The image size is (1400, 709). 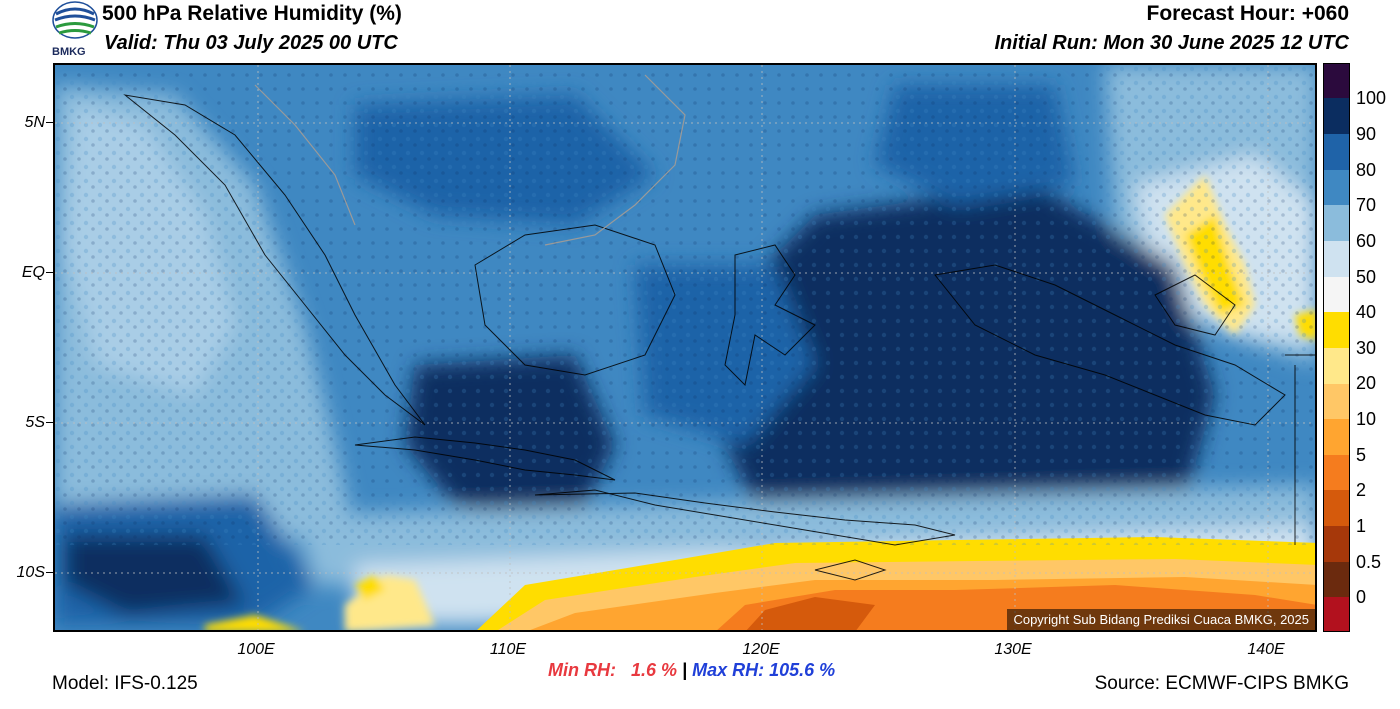 What do you see at coordinates (1371, 98) in the screenshot?
I see `colorbar-label: 100` at bounding box center [1371, 98].